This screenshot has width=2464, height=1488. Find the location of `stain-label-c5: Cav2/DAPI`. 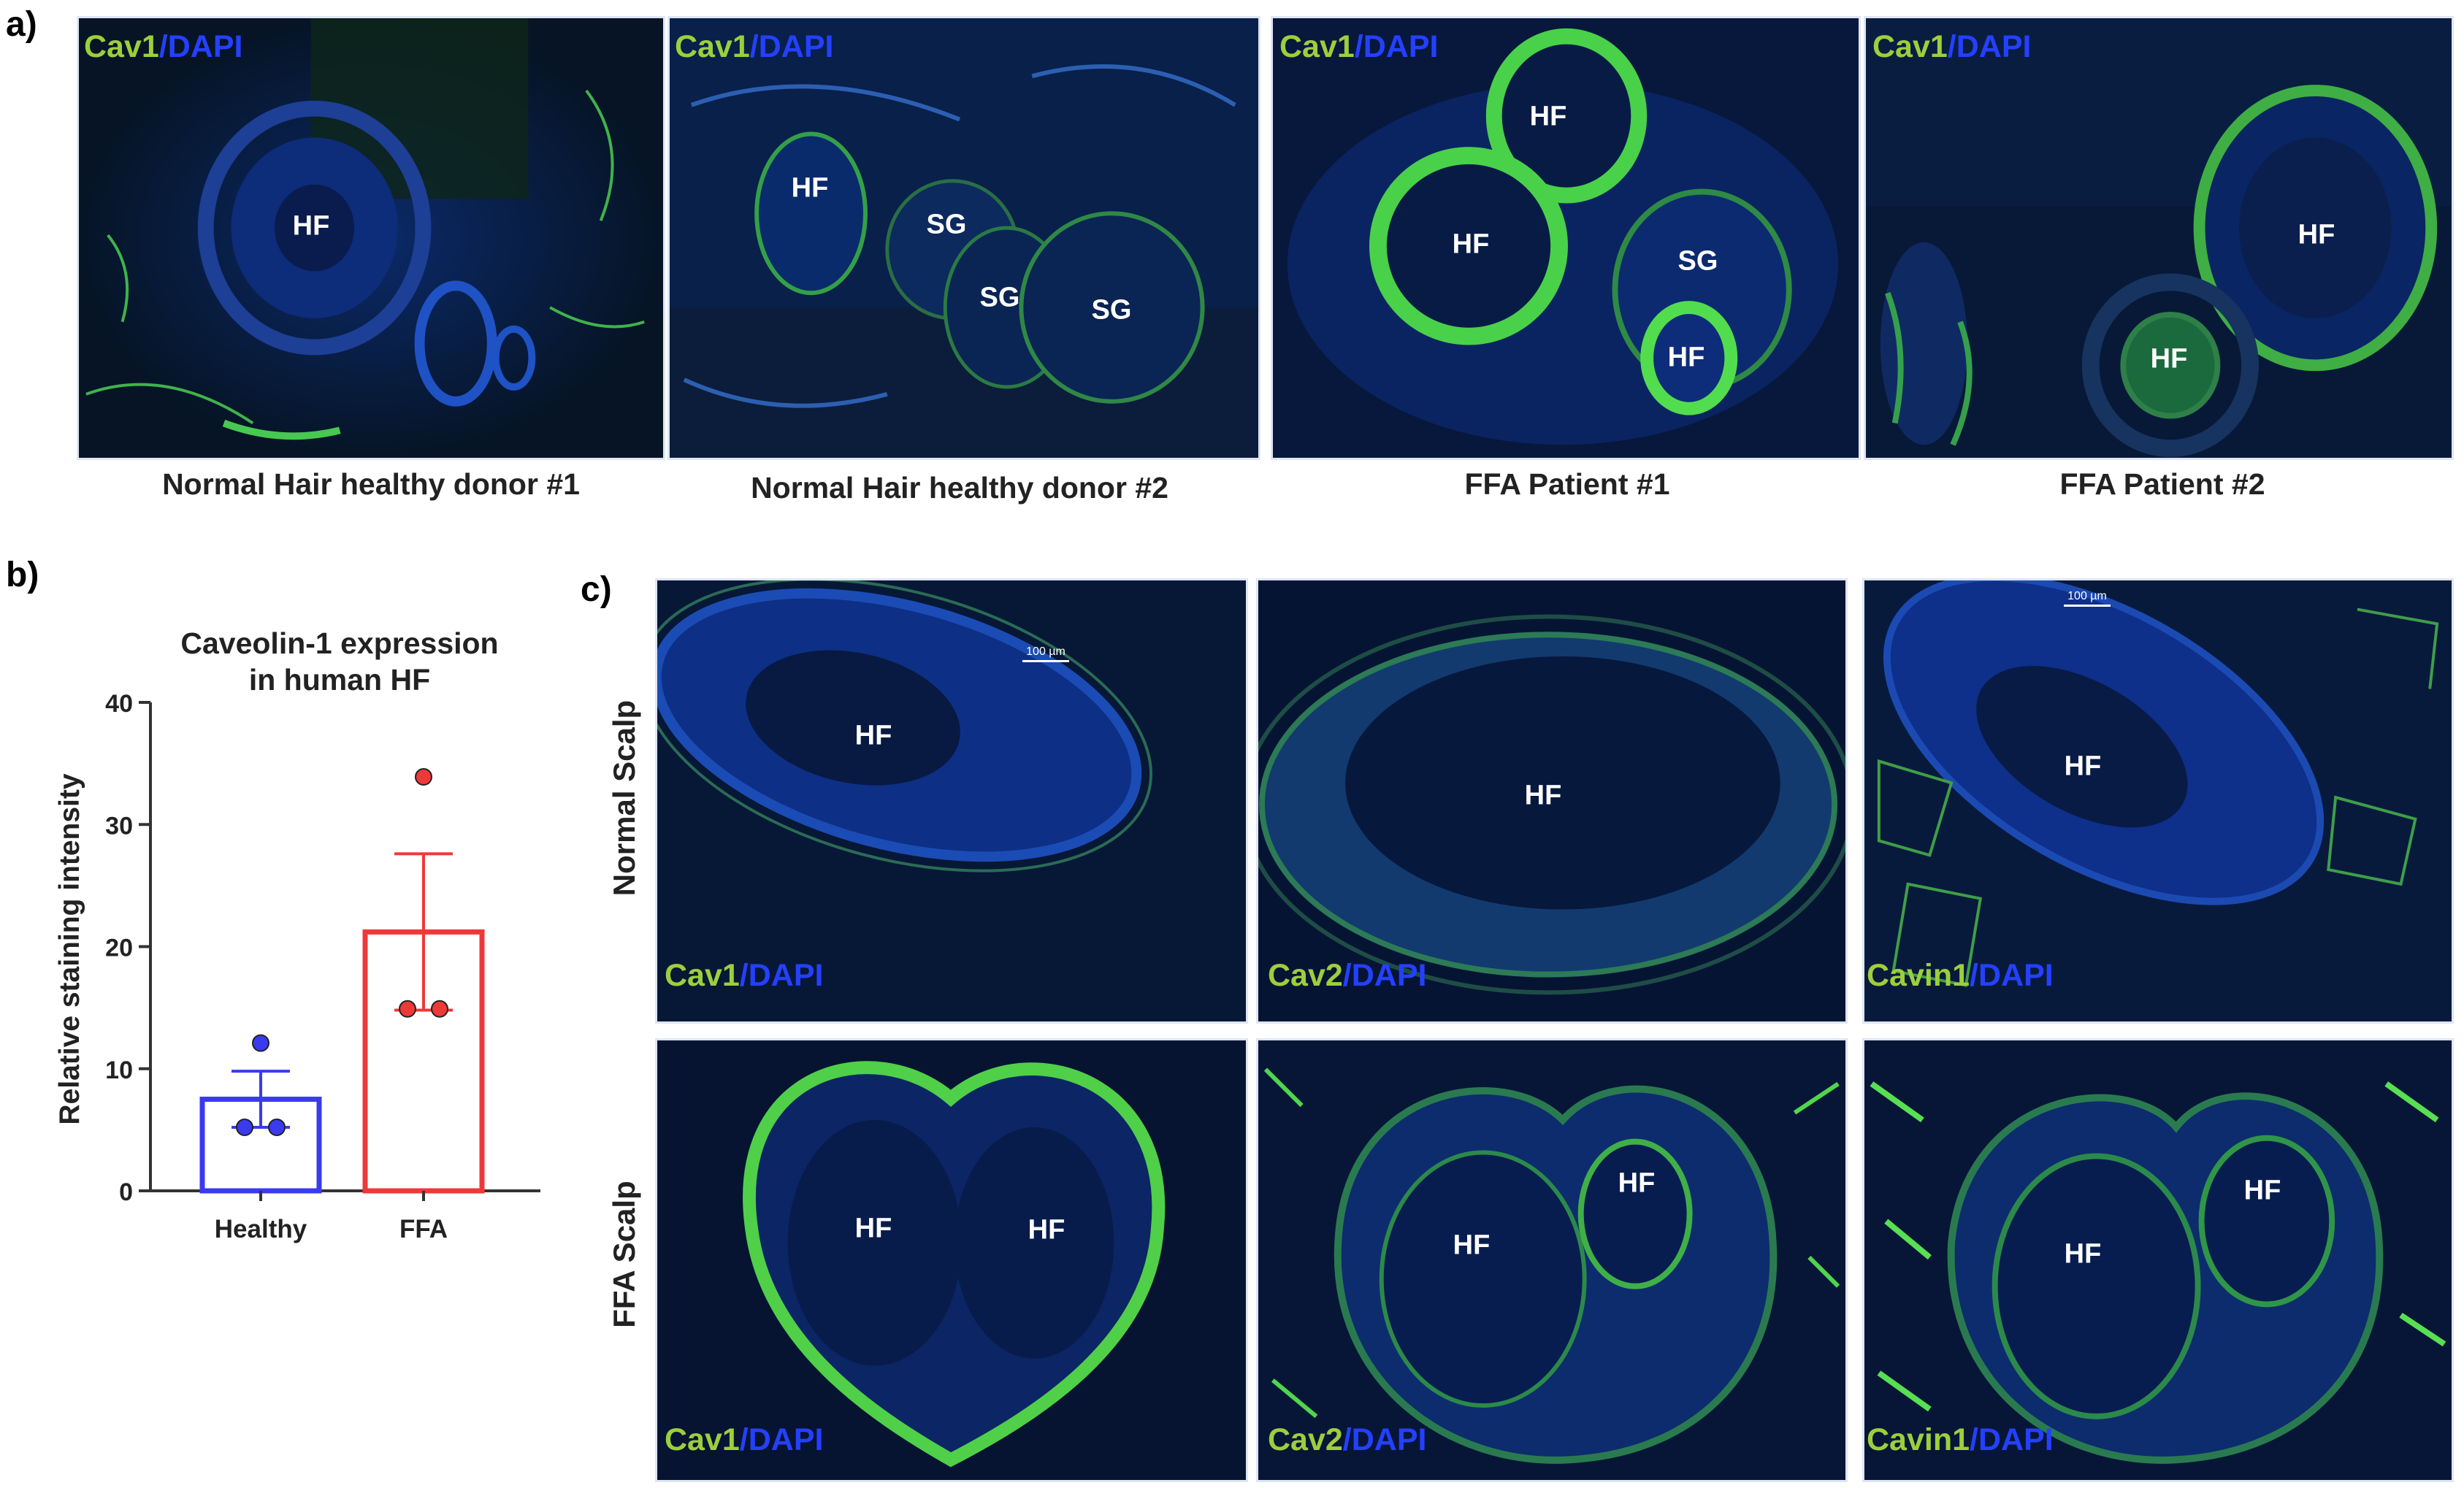

stain-label-c5: Cav2/DAPI is located at coordinates (1347, 1439).